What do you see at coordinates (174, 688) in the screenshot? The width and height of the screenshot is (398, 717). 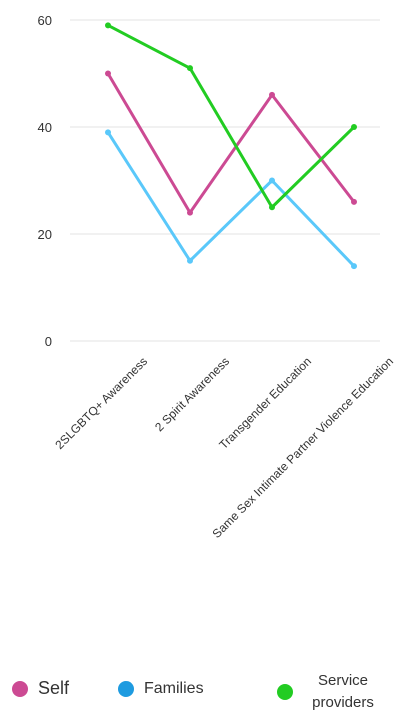 I see `legend-label-families: Families` at bounding box center [174, 688].